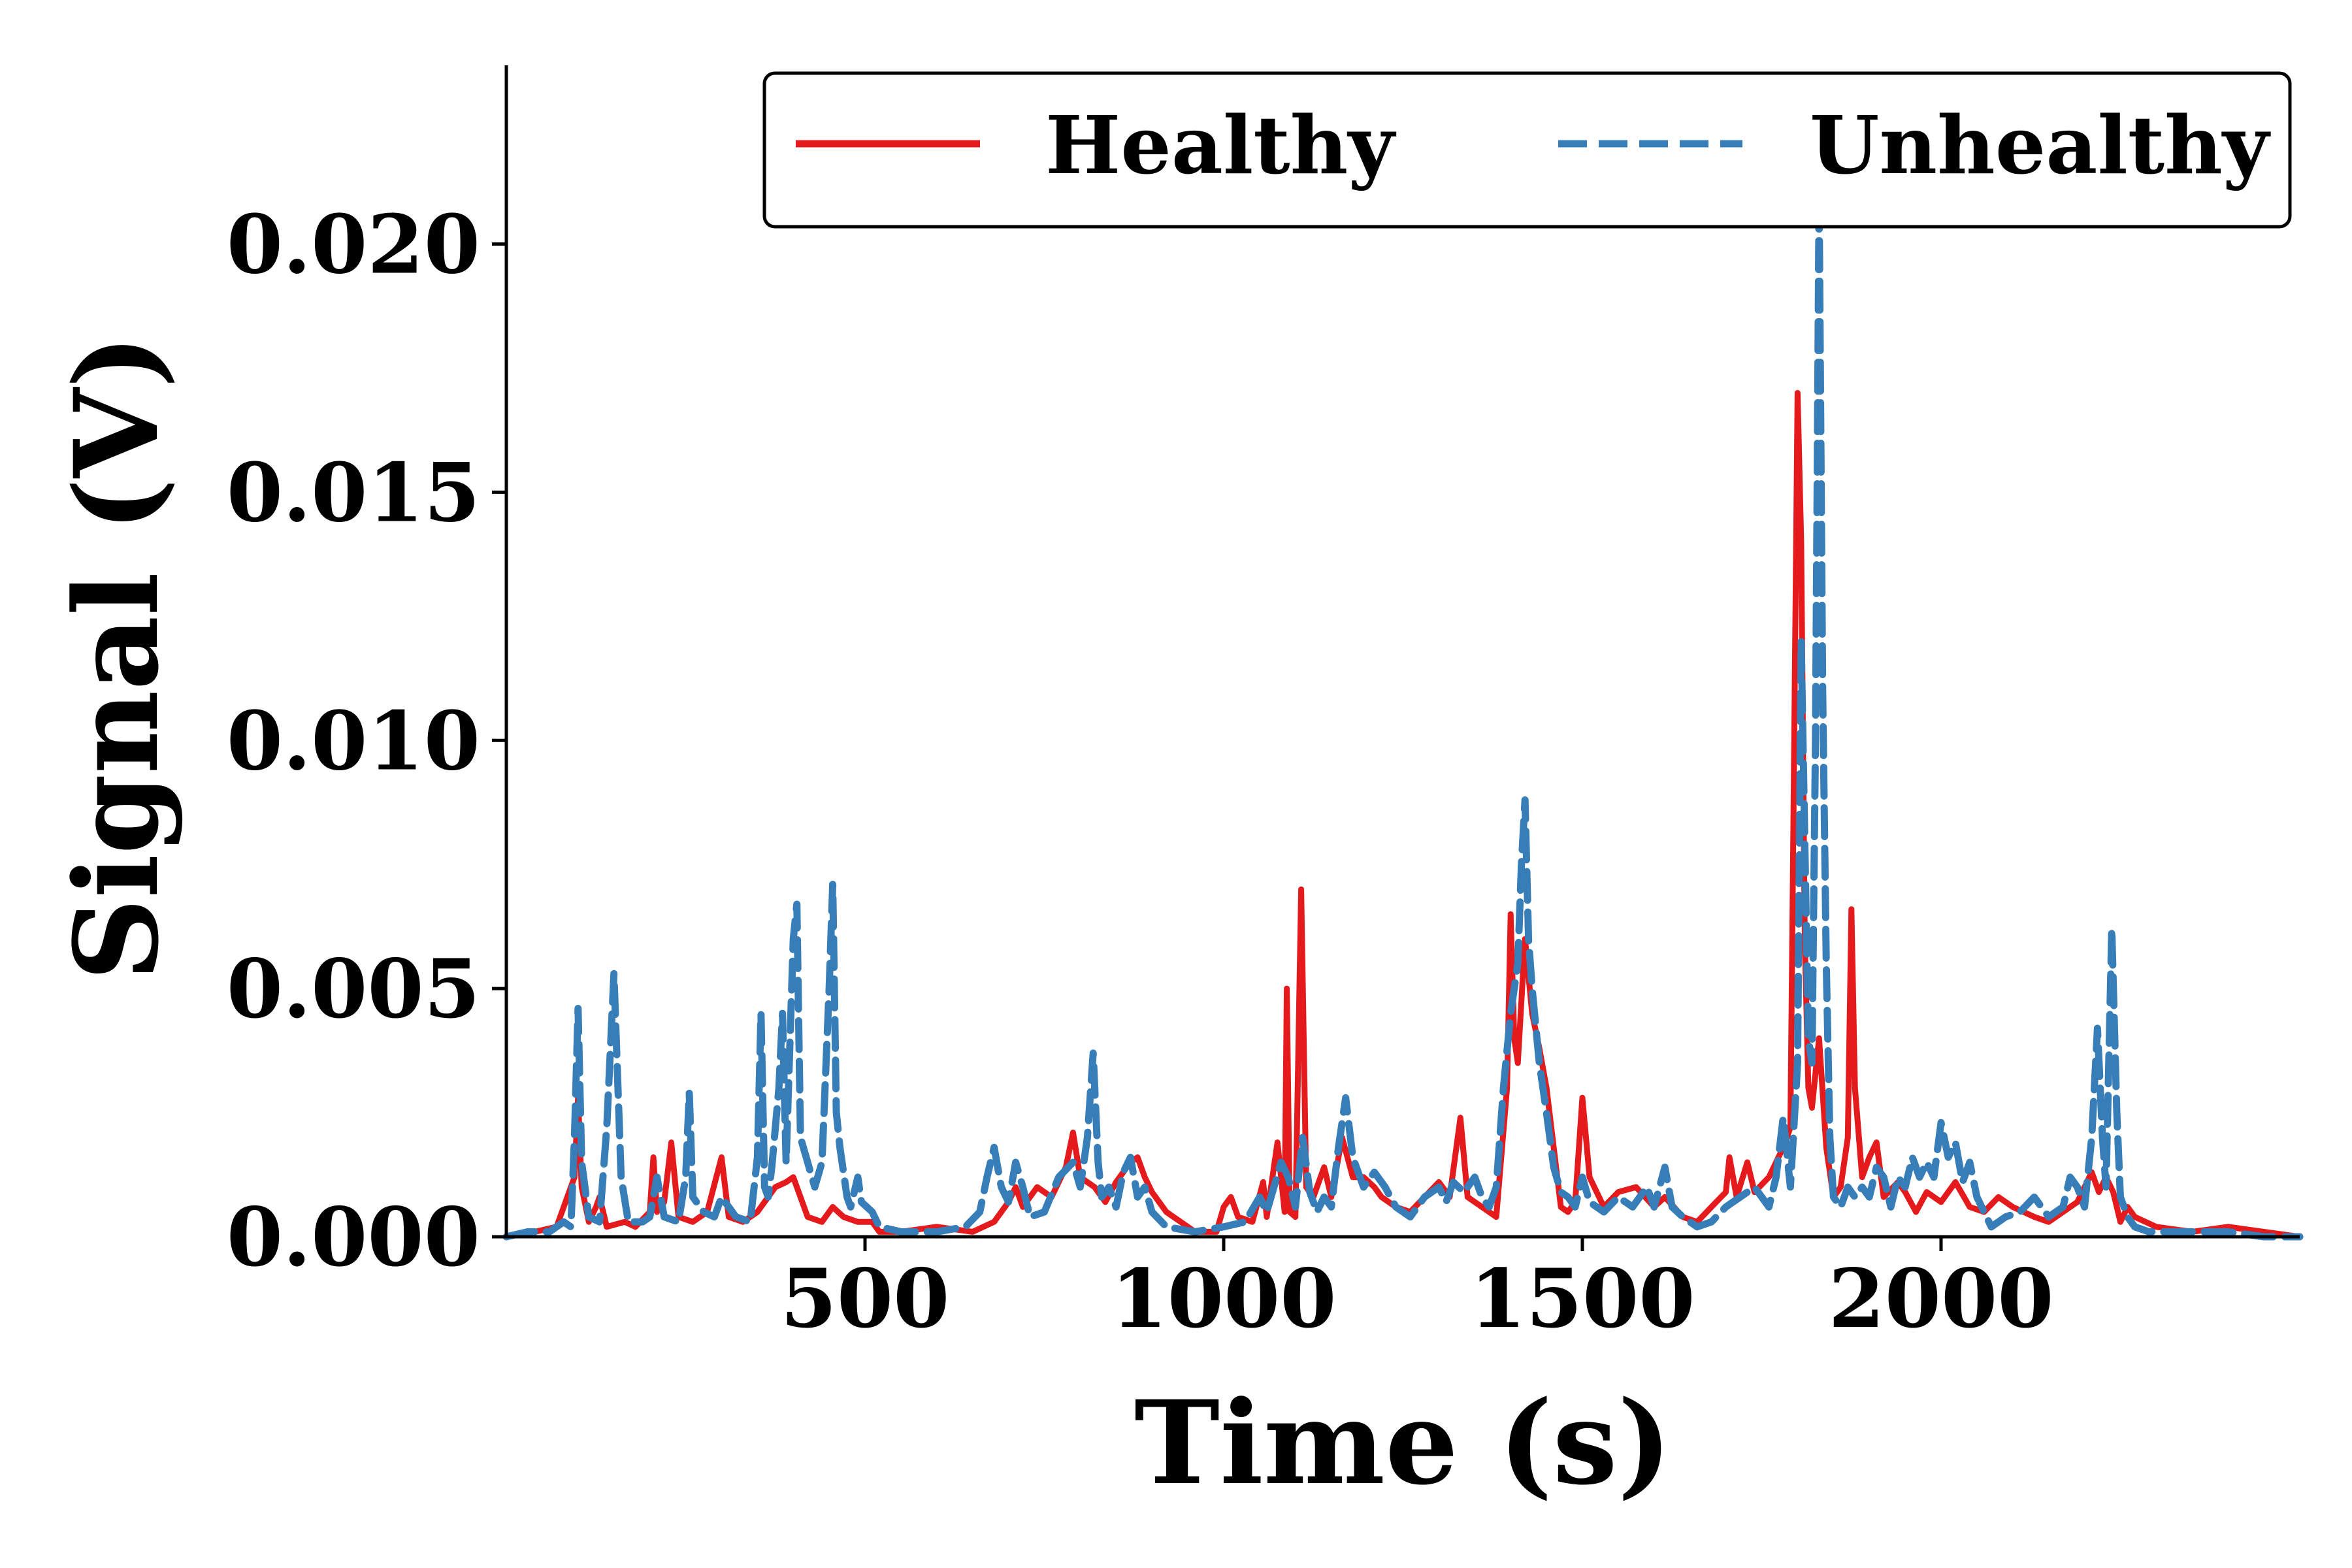  I want to click on x-tick-label: 2000, so click(1940, 1299).